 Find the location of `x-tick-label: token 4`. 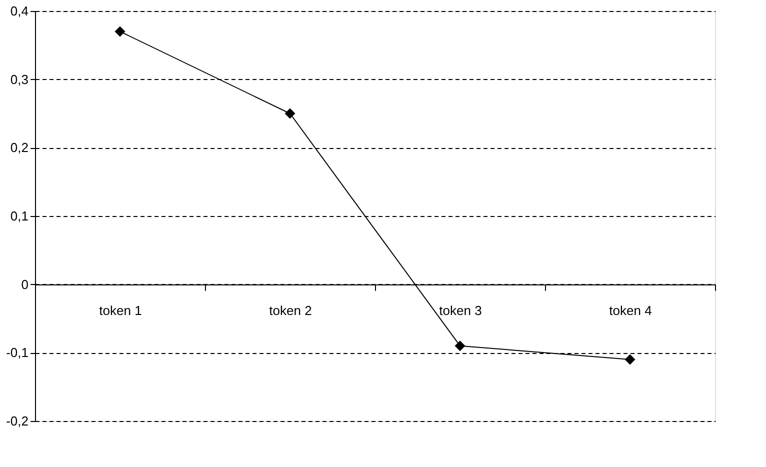

x-tick-label: token 4 is located at coordinates (630, 310).